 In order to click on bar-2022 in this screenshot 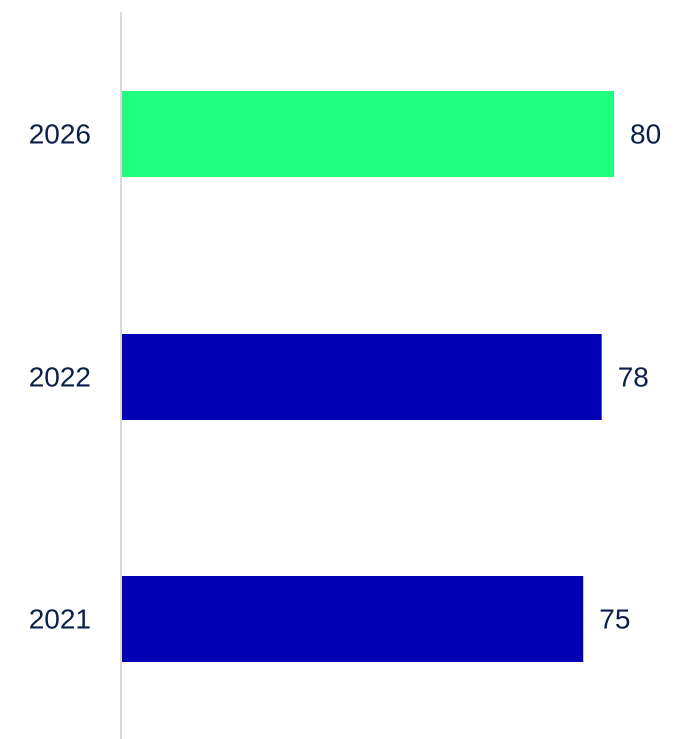, I will do `click(362, 377)`.